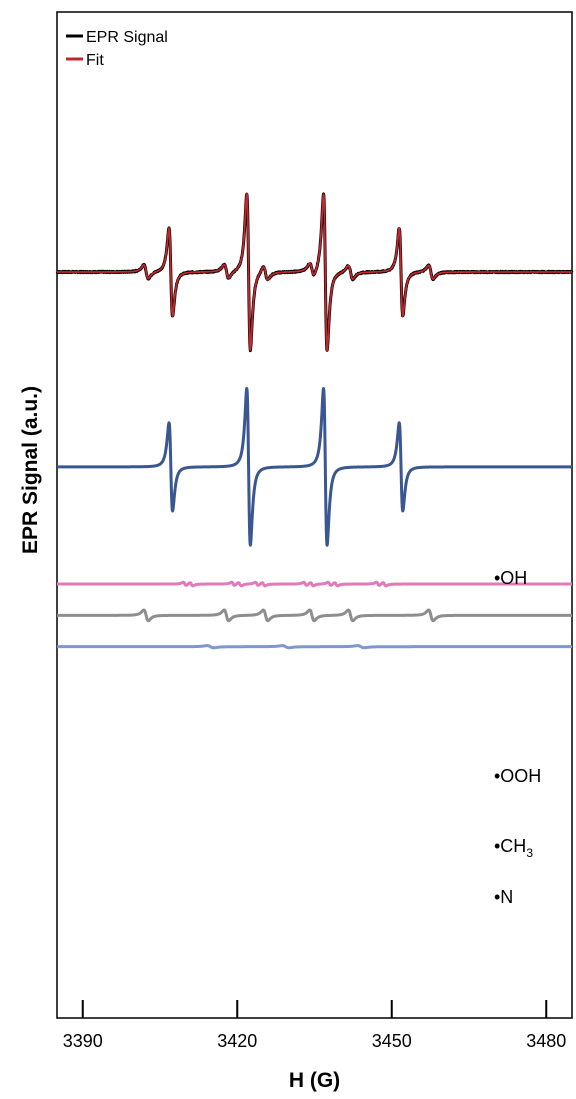 The image size is (576, 1099). What do you see at coordinates (392, 1041) in the screenshot?
I see `x-tick-label: 3450` at bounding box center [392, 1041].